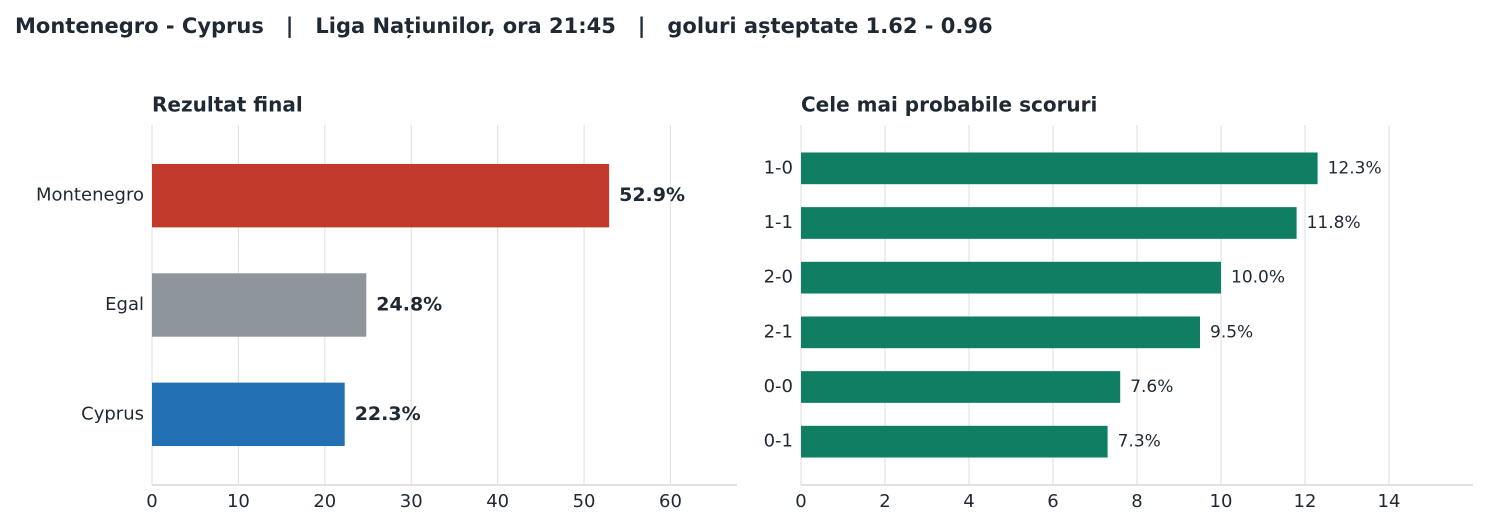 Image resolution: width=1489 pixels, height=527 pixels. I want to click on x-tick-label: 4, so click(968, 501).